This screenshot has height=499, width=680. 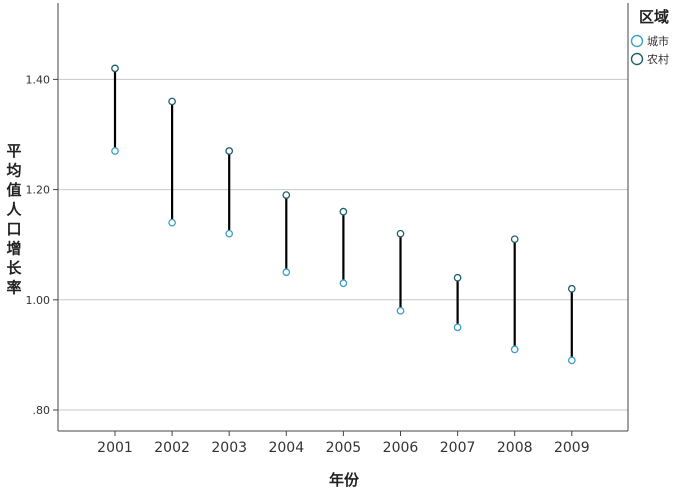 What do you see at coordinates (13, 170) in the screenshot?
I see `y-axis-title-char: 均` at bounding box center [13, 170].